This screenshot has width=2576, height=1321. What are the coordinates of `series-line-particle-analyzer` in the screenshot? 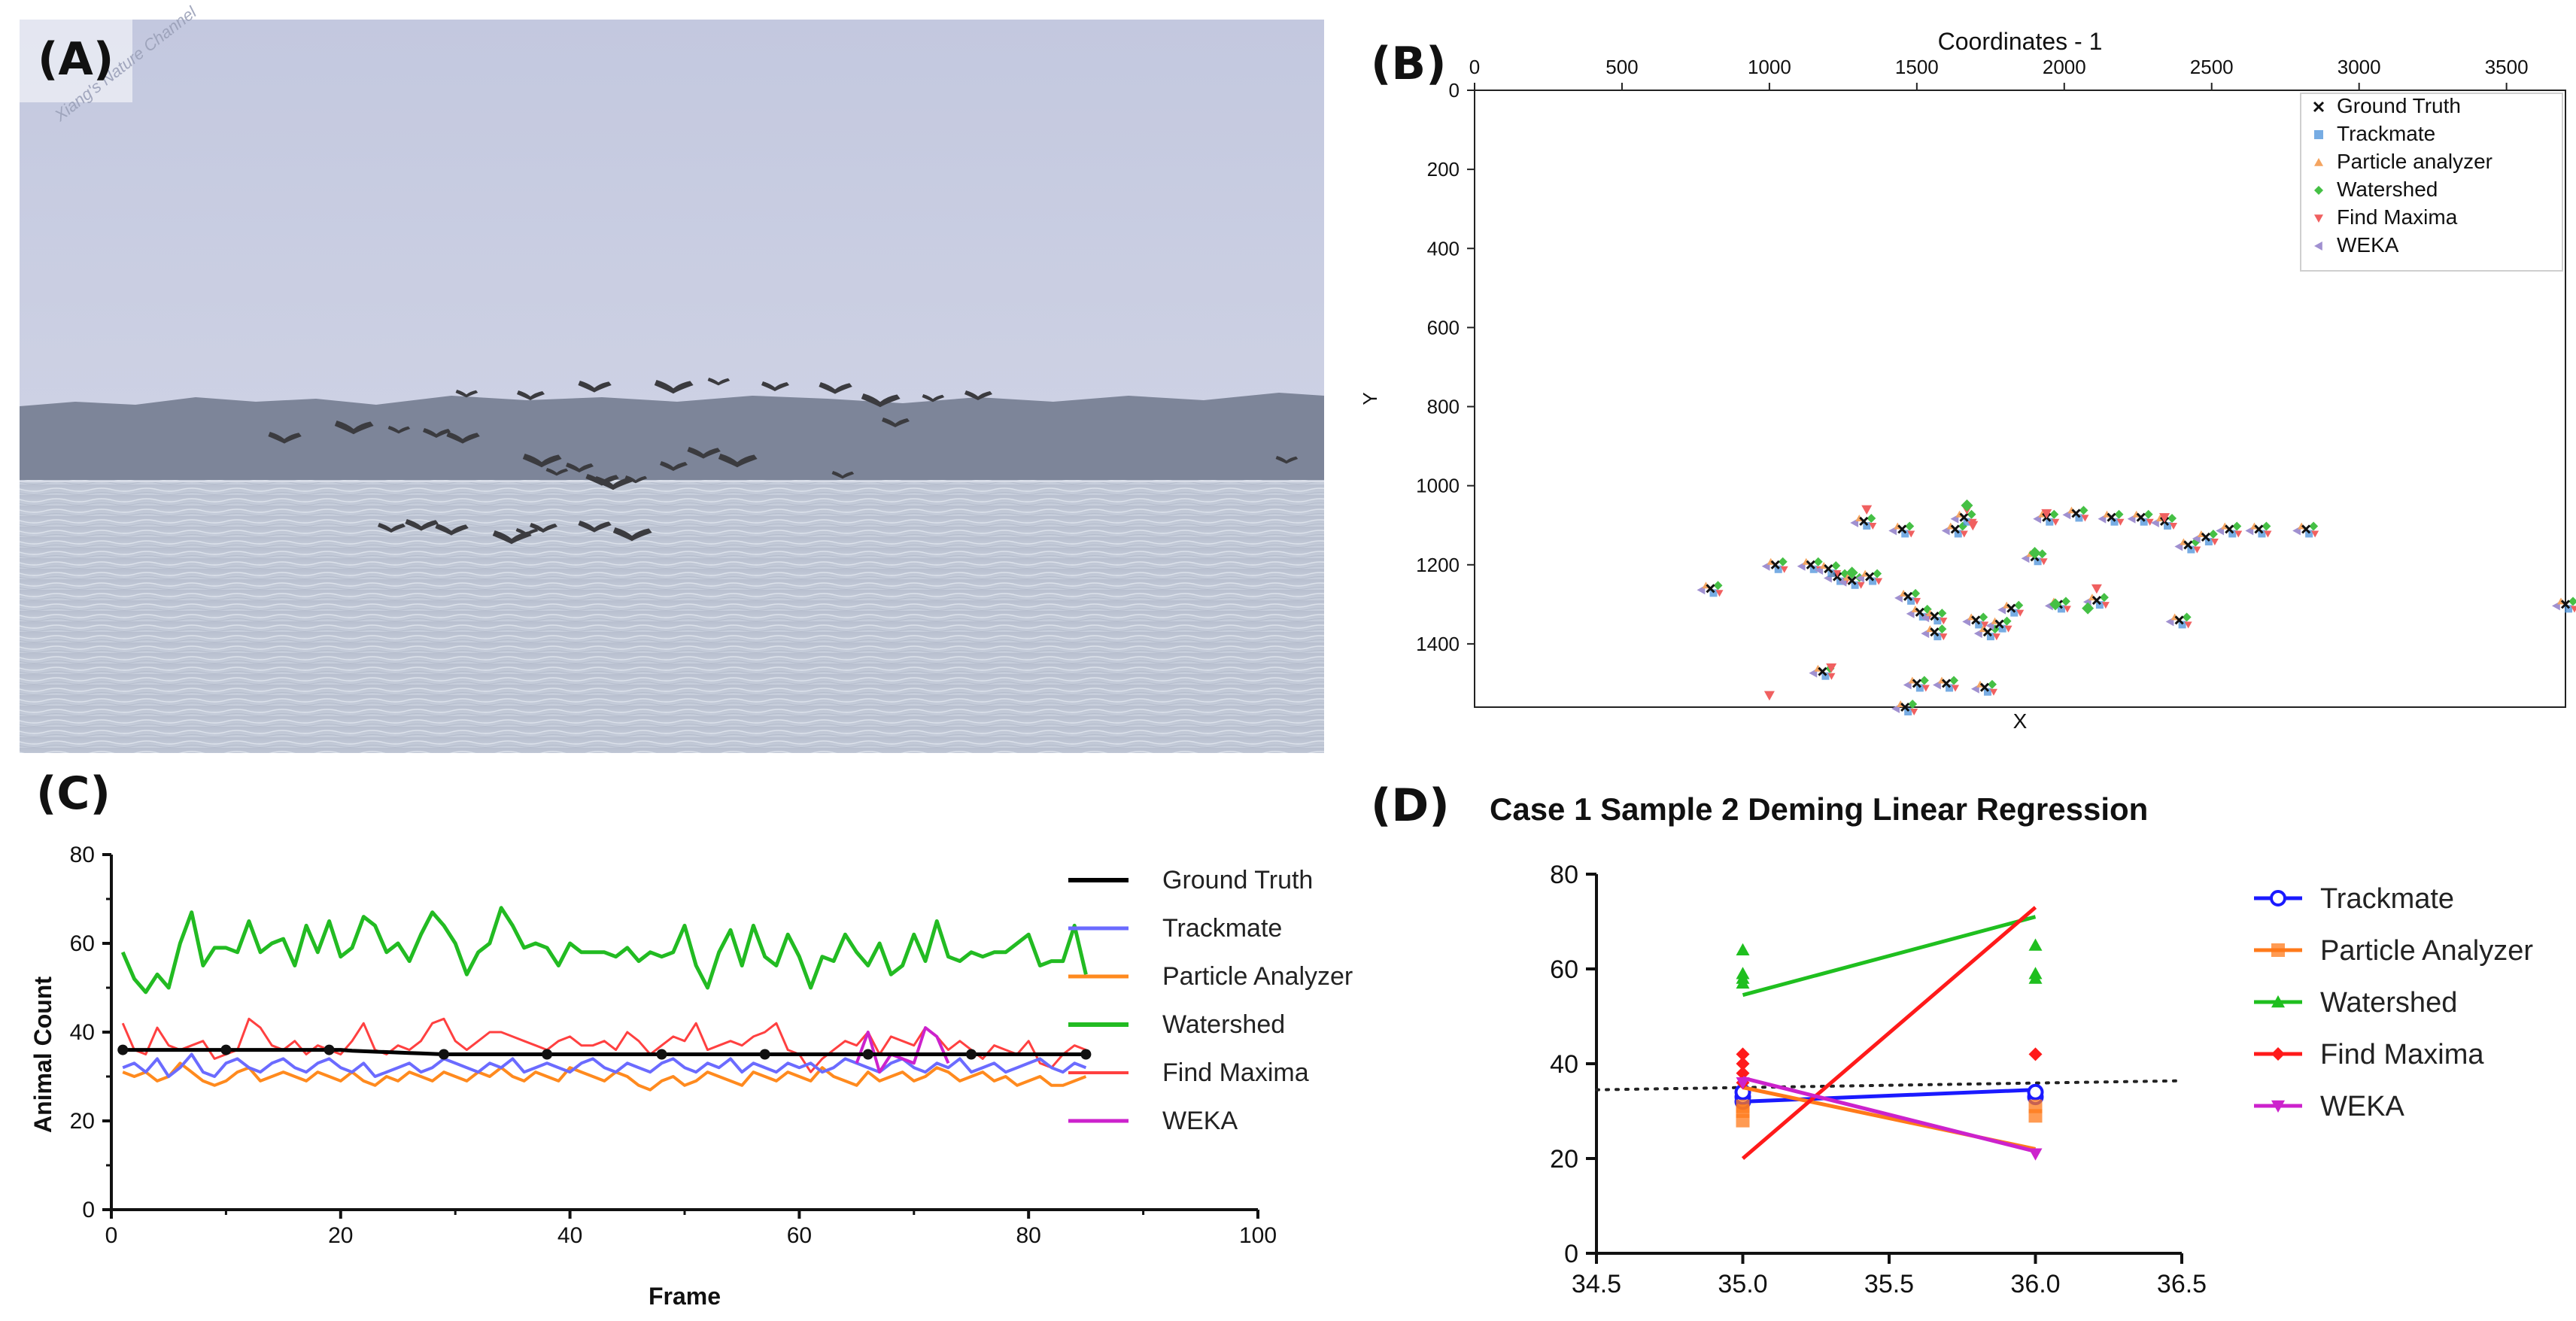 It's located at (604, 1076).